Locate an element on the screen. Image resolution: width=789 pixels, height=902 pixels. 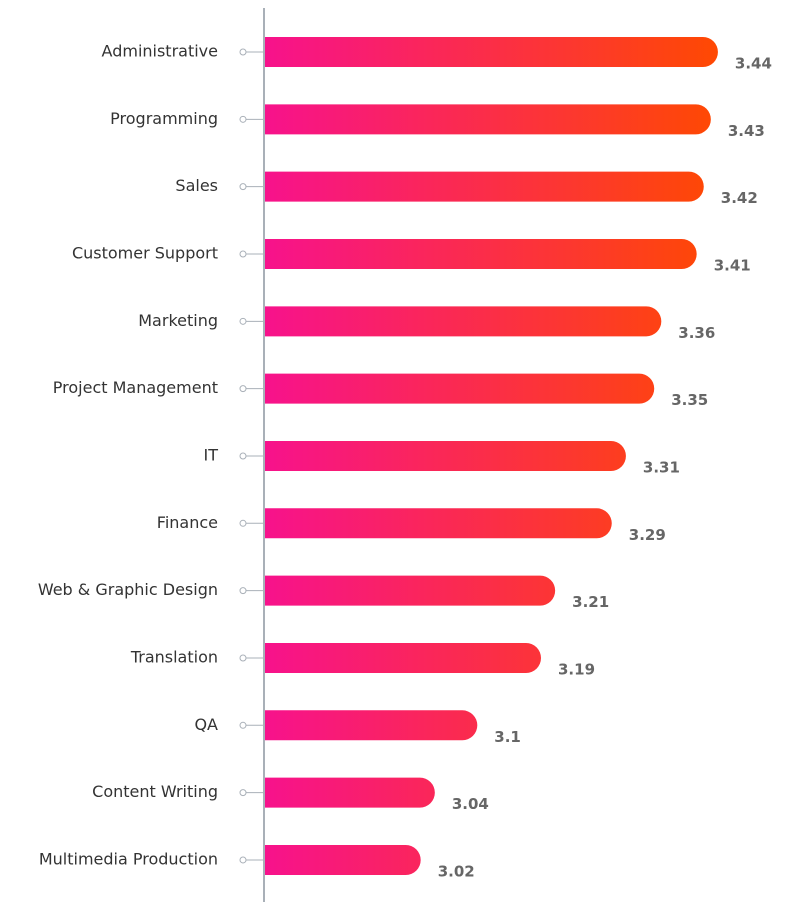
value-label: 3.43 is located at coordinates (746, 131).